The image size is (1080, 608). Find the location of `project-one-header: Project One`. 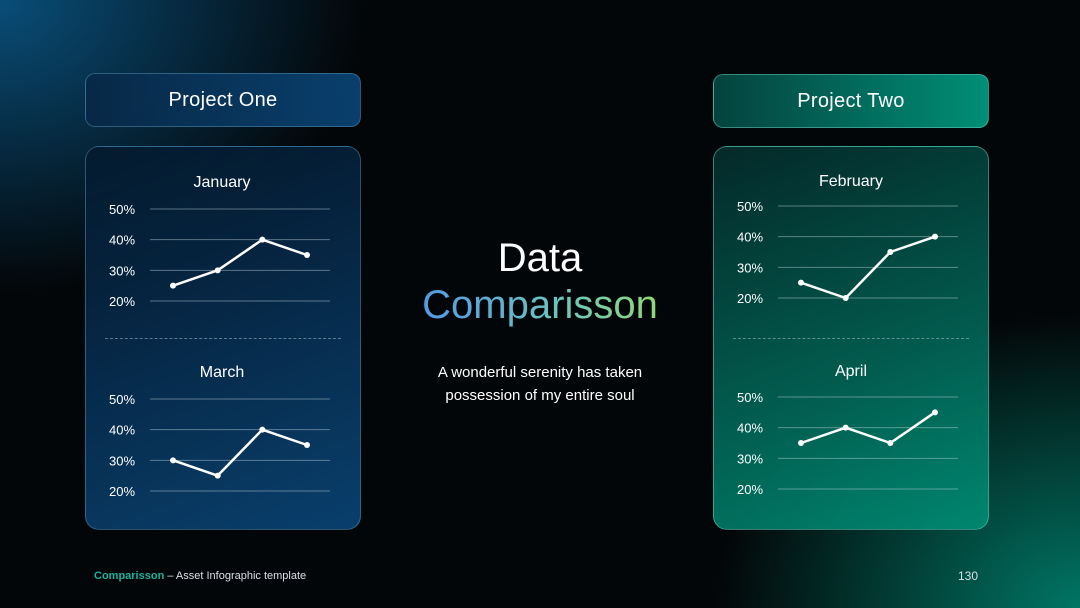

project-one-header: Project One is located at coordinates (223, 100).